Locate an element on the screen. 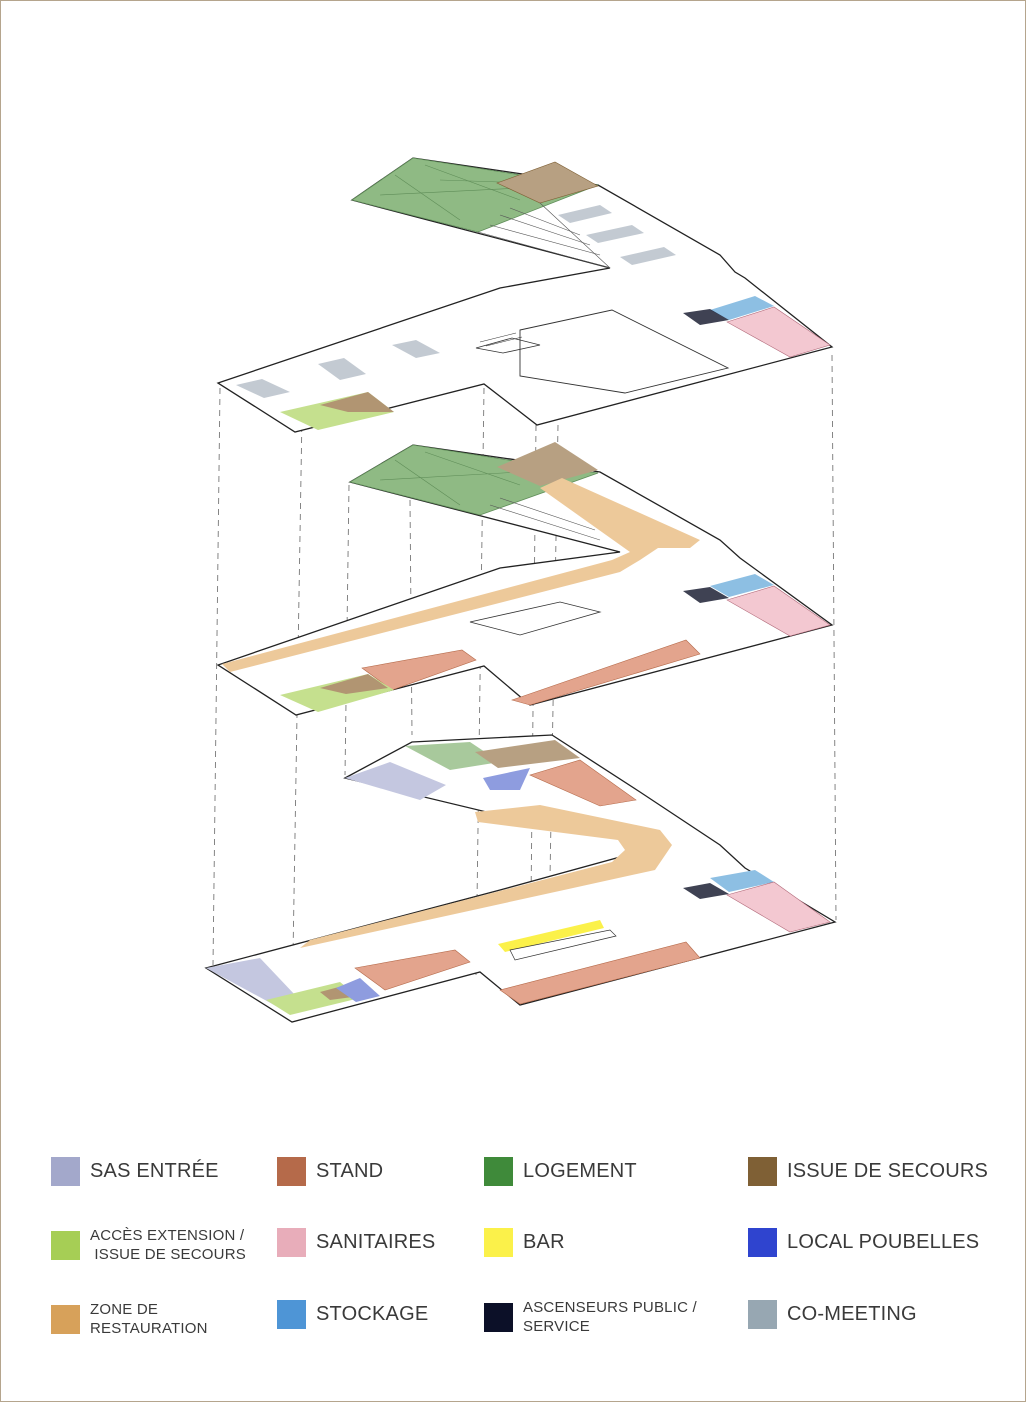  legend-label: STAND is located at coordinates (350, 1171).